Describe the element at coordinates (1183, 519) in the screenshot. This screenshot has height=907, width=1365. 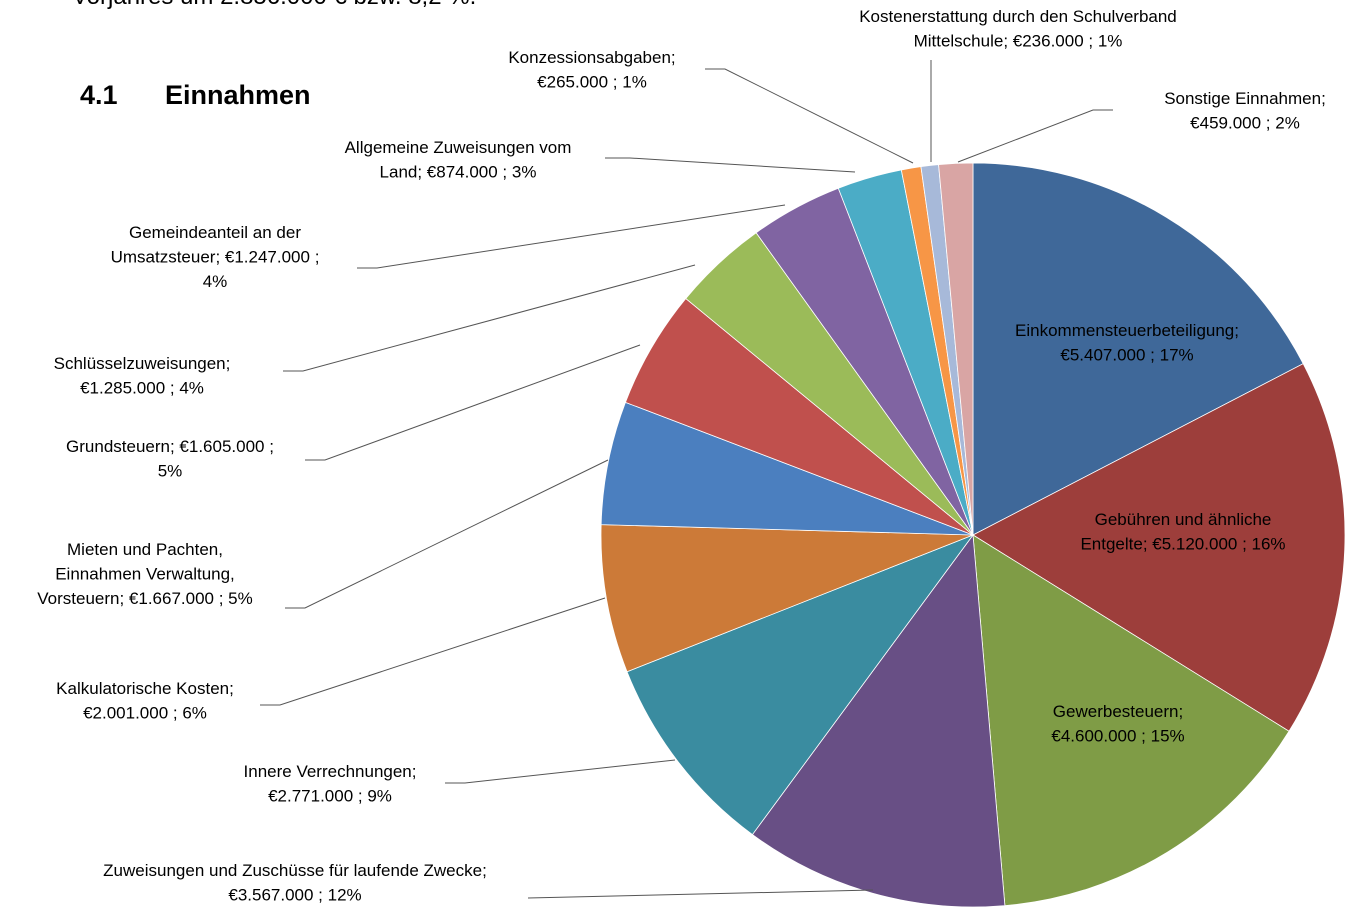
I see `data-label: Gebühren und ähnliche` at that location.